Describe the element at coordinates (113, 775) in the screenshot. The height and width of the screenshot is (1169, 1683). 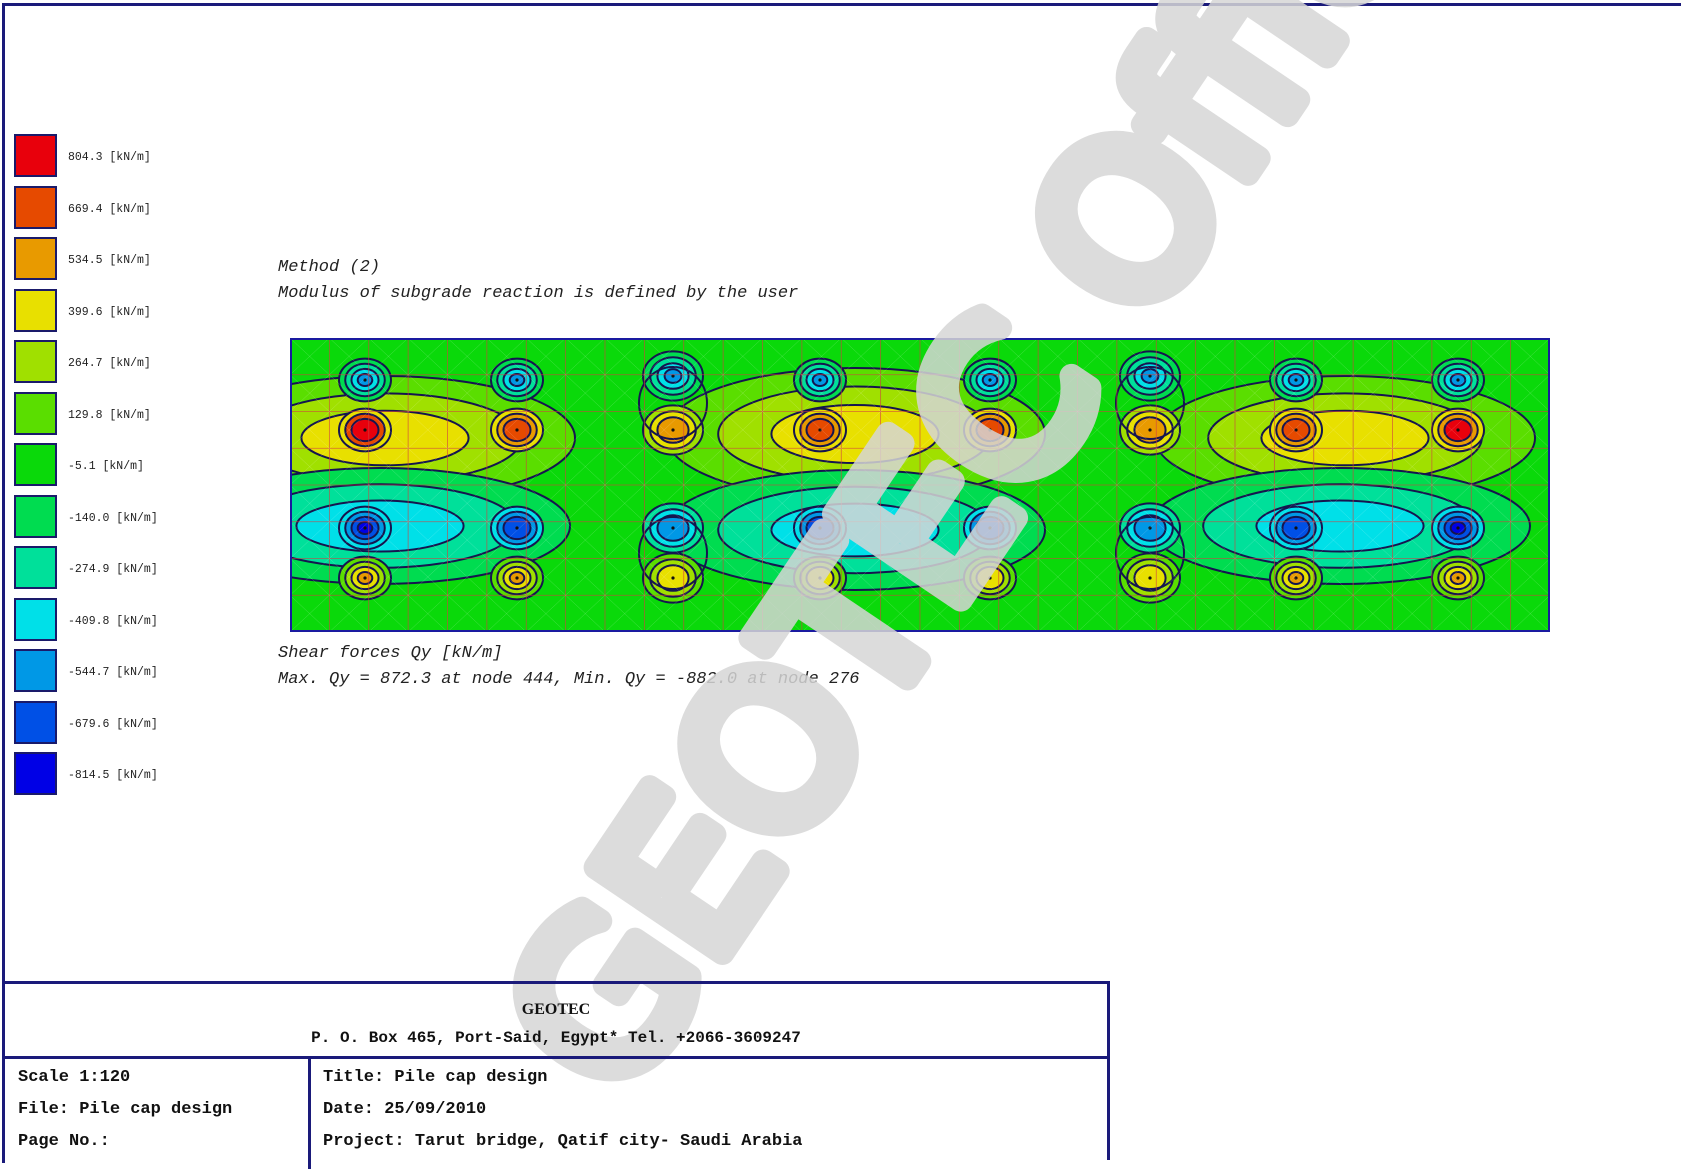
I see `legend-label: -814.5 [kN/m]` at that location.